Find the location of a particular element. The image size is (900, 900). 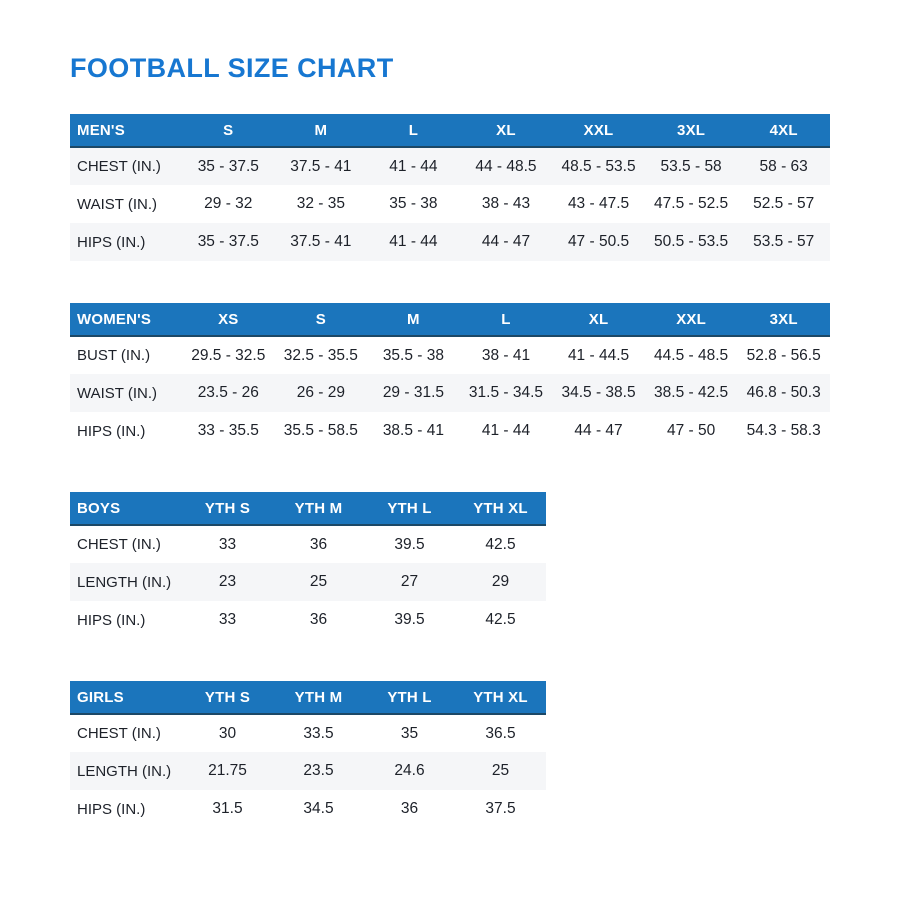

size-column-header: L is located at coordinates (506, 320).